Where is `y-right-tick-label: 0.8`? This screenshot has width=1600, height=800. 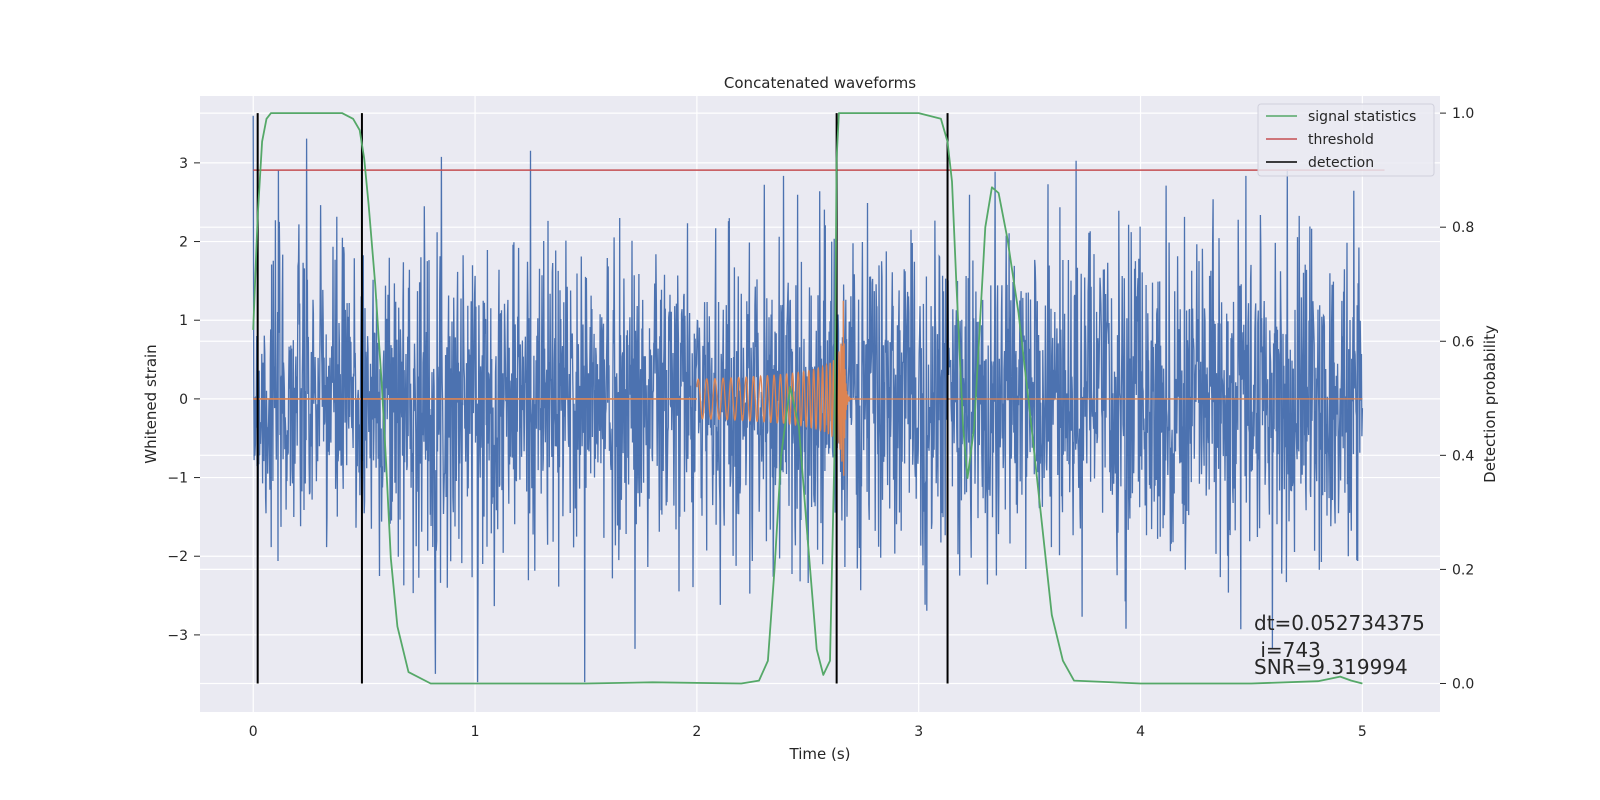
y-right-tick-label: 0.8 is located at coordinates (1463, 228).